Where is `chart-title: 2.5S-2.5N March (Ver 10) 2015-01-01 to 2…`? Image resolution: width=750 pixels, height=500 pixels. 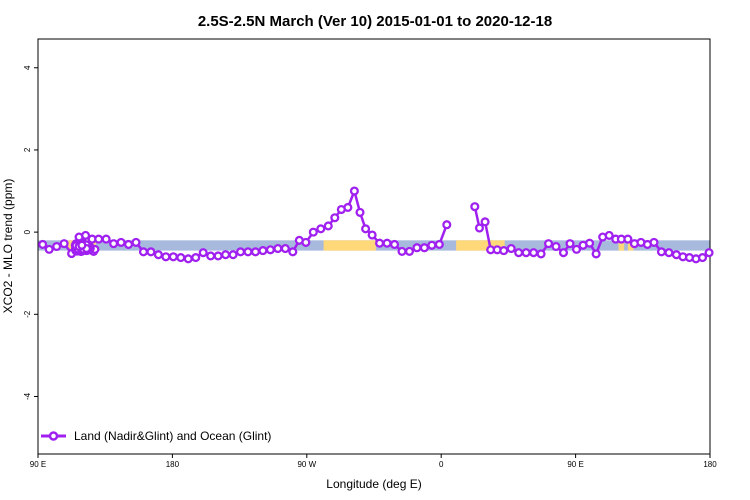
chart-title: 2.5S-2.5N March (Ver 10) 2015-01-01 to 2… is located at coordinates (375, 21).